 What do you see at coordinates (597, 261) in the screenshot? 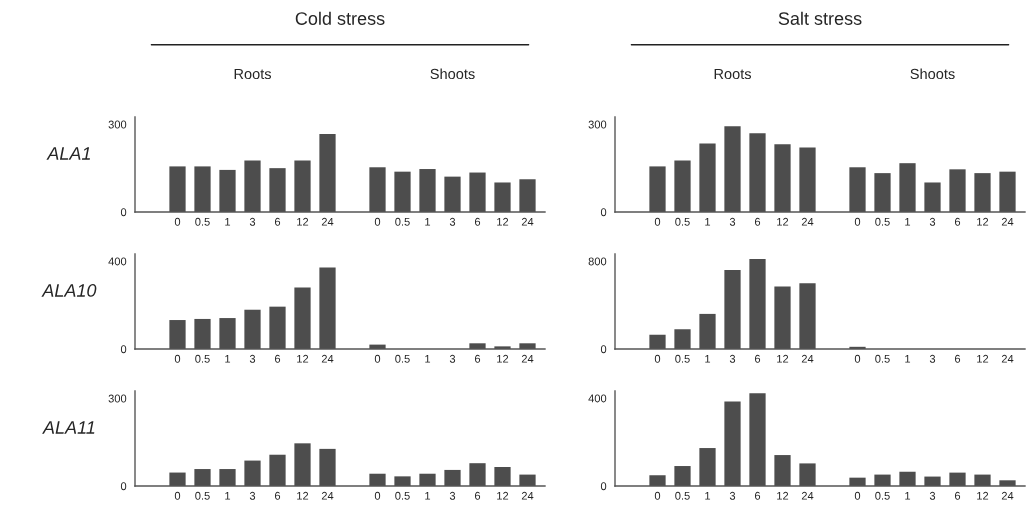
I see `y-tick-label: 800` at bounding box center [597, 261].